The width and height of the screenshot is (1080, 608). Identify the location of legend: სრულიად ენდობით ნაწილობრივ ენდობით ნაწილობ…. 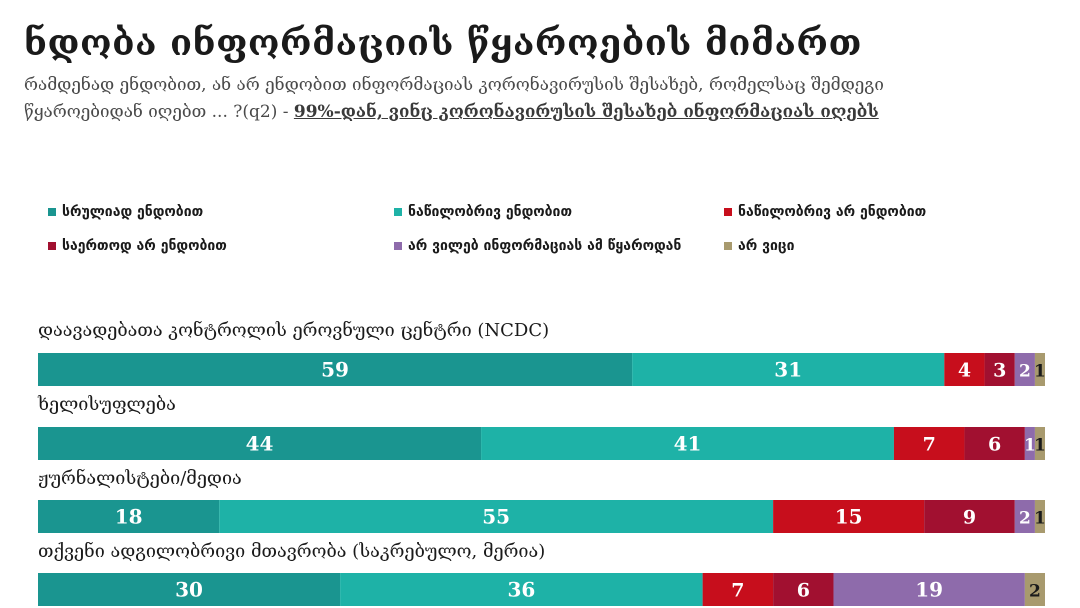
(548, 233).